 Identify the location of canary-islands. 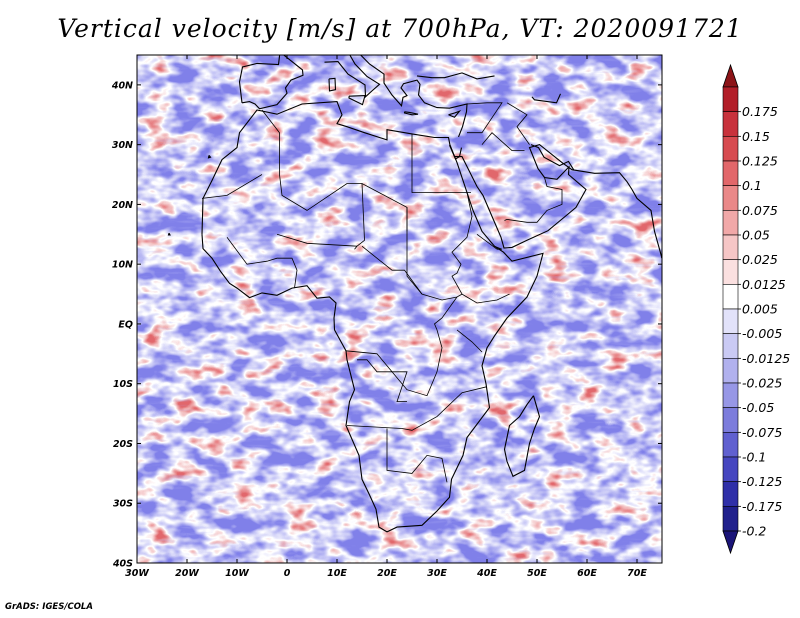
(209, 157).